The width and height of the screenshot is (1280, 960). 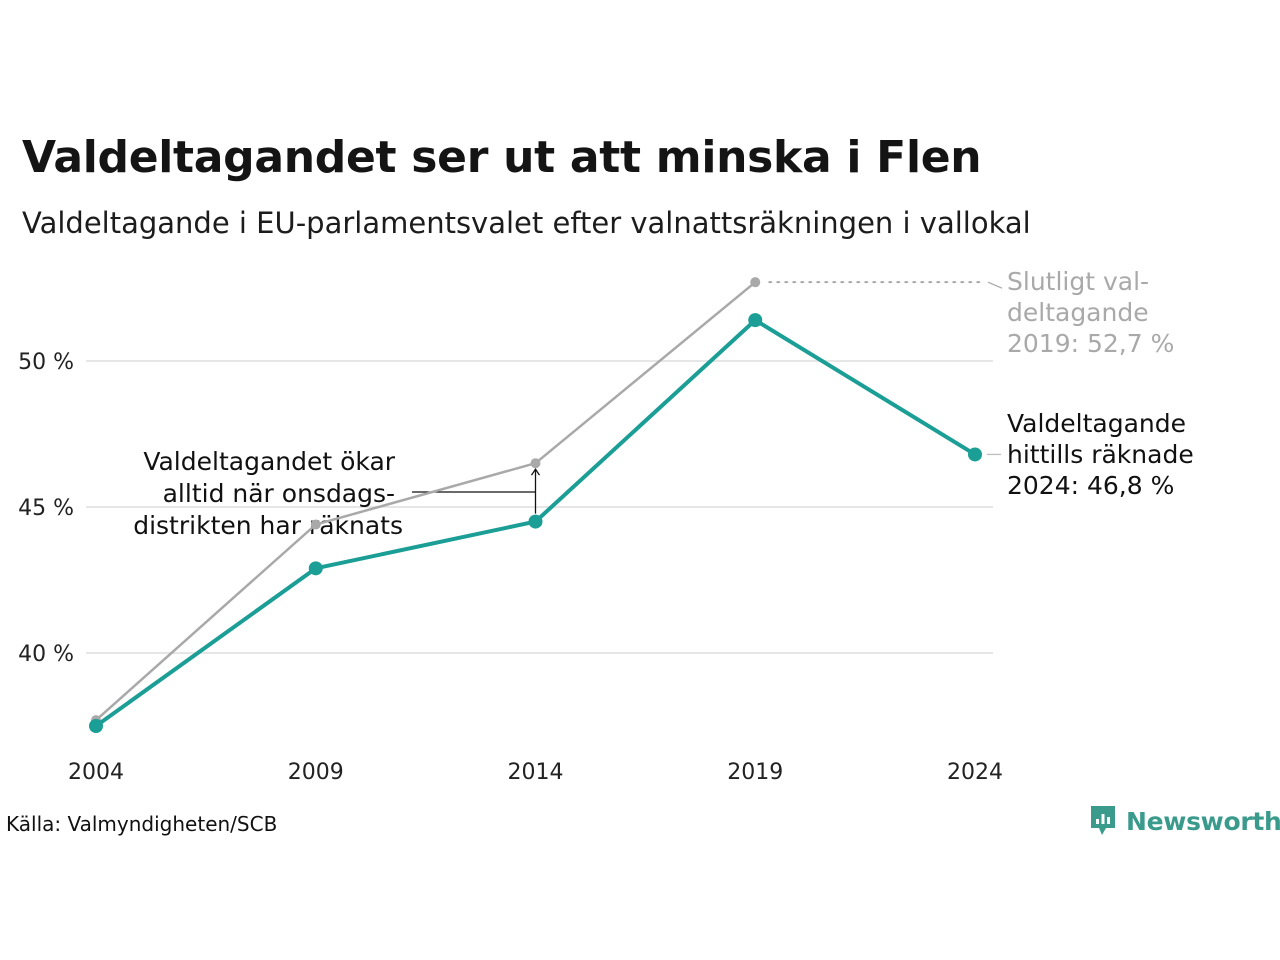 I want to click on svg-text:Slutligt val- deltagande: Slutligt val- deltagande 2019: 52,7 %, so click(x=1090, y=312).